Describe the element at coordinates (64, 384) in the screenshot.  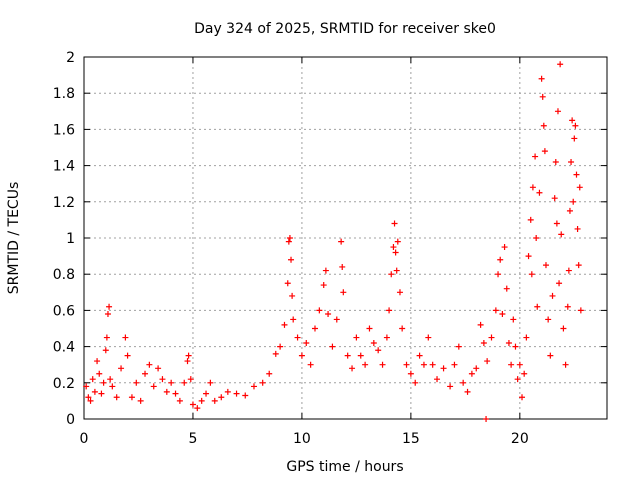
I see `y-tick-label: 0.2` at that location.